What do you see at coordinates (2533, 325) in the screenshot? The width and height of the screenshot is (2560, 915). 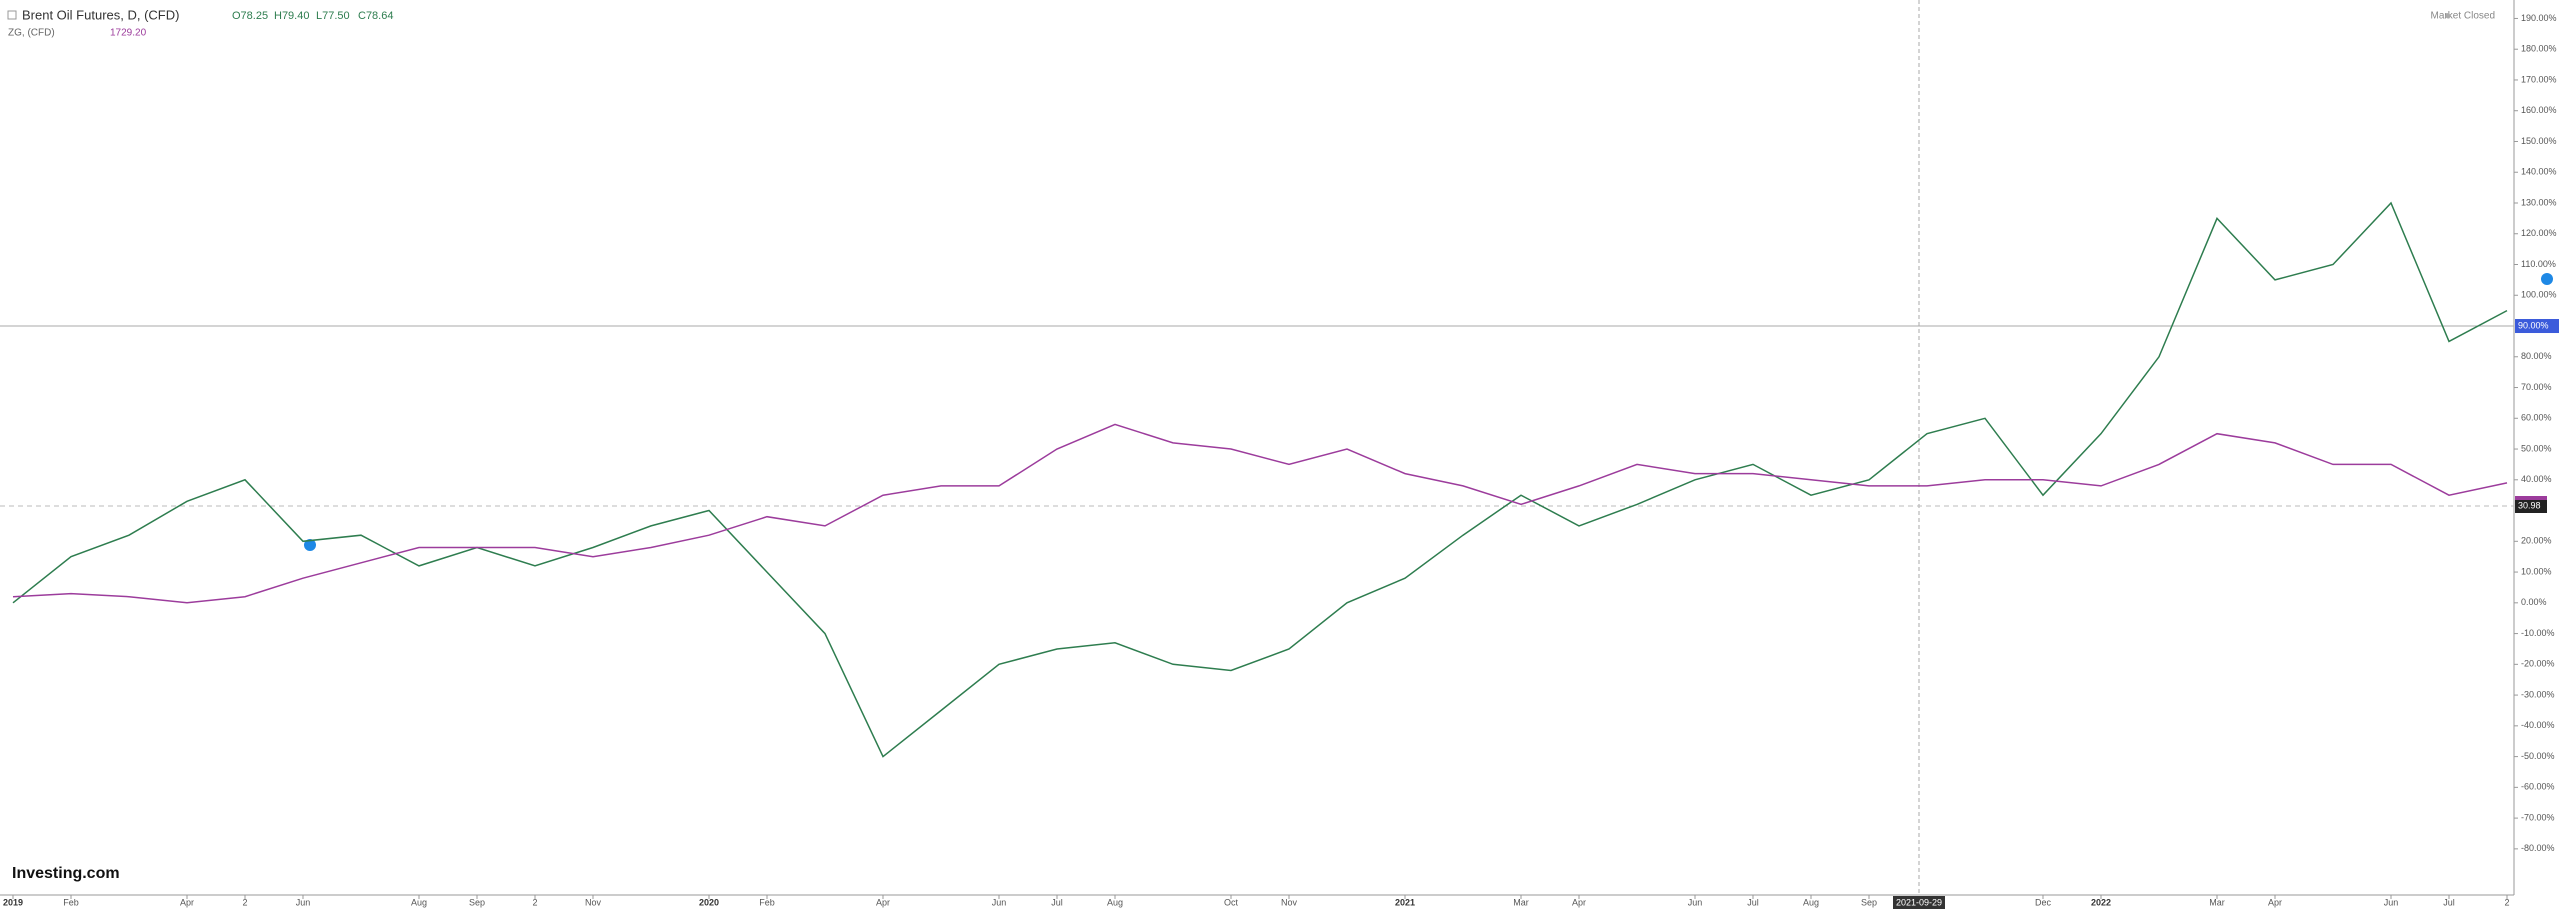 I see `crosshair-y-tag: 90.00%` at bounding box center [2533, 325].